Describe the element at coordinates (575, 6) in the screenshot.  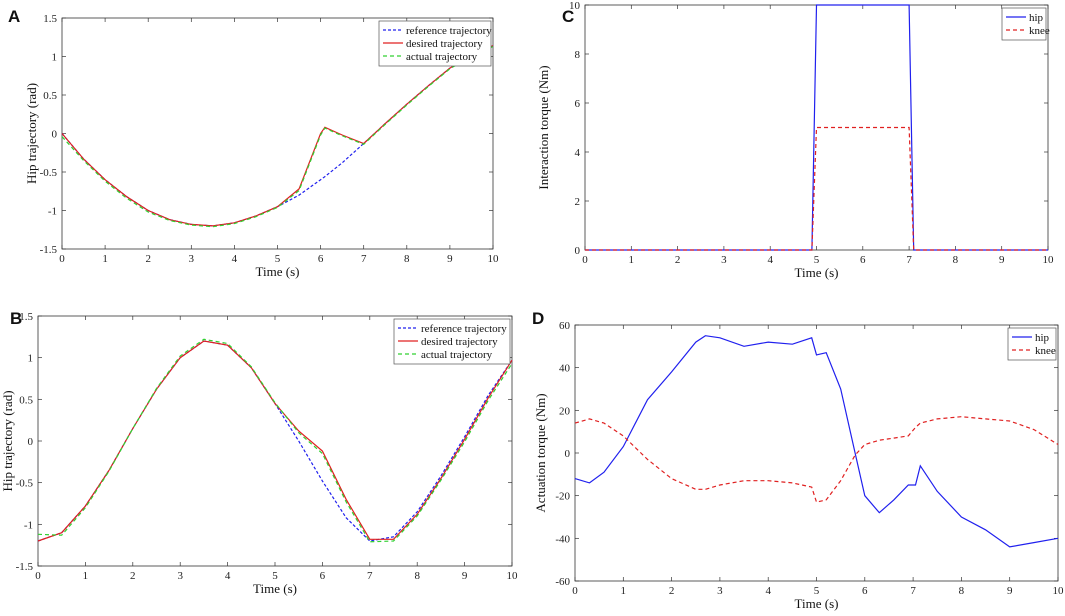
I see `y-tick-label: 10` at that location.